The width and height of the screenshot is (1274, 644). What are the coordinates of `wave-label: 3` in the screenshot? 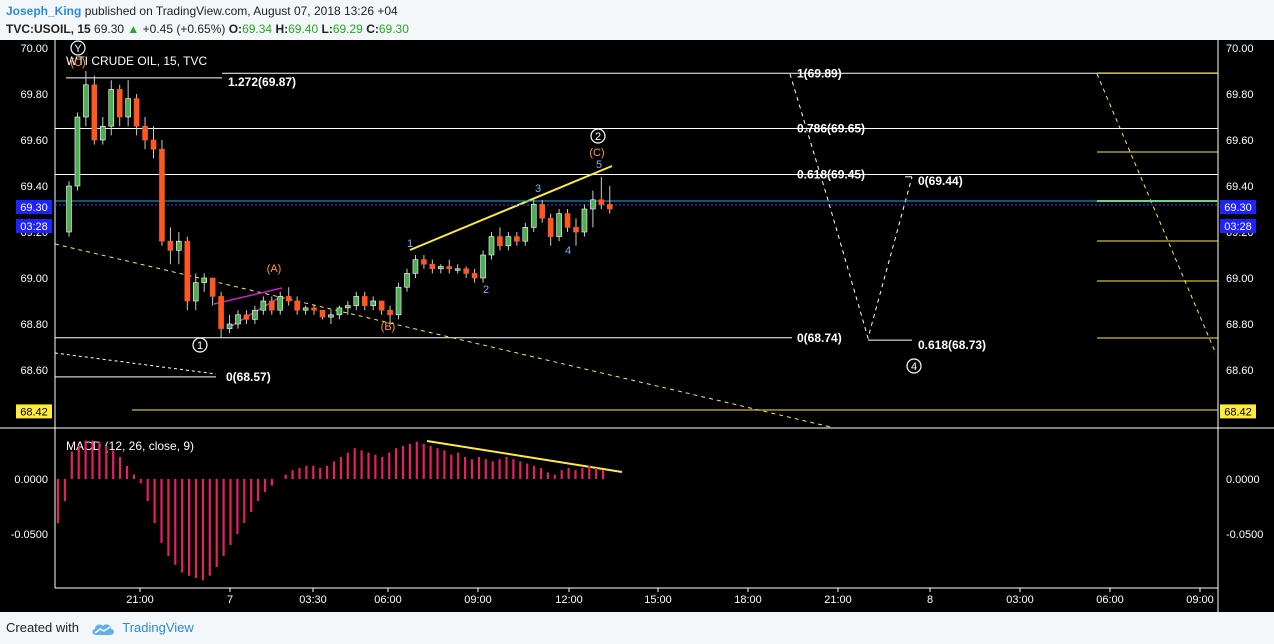 It's located at (538, 189).